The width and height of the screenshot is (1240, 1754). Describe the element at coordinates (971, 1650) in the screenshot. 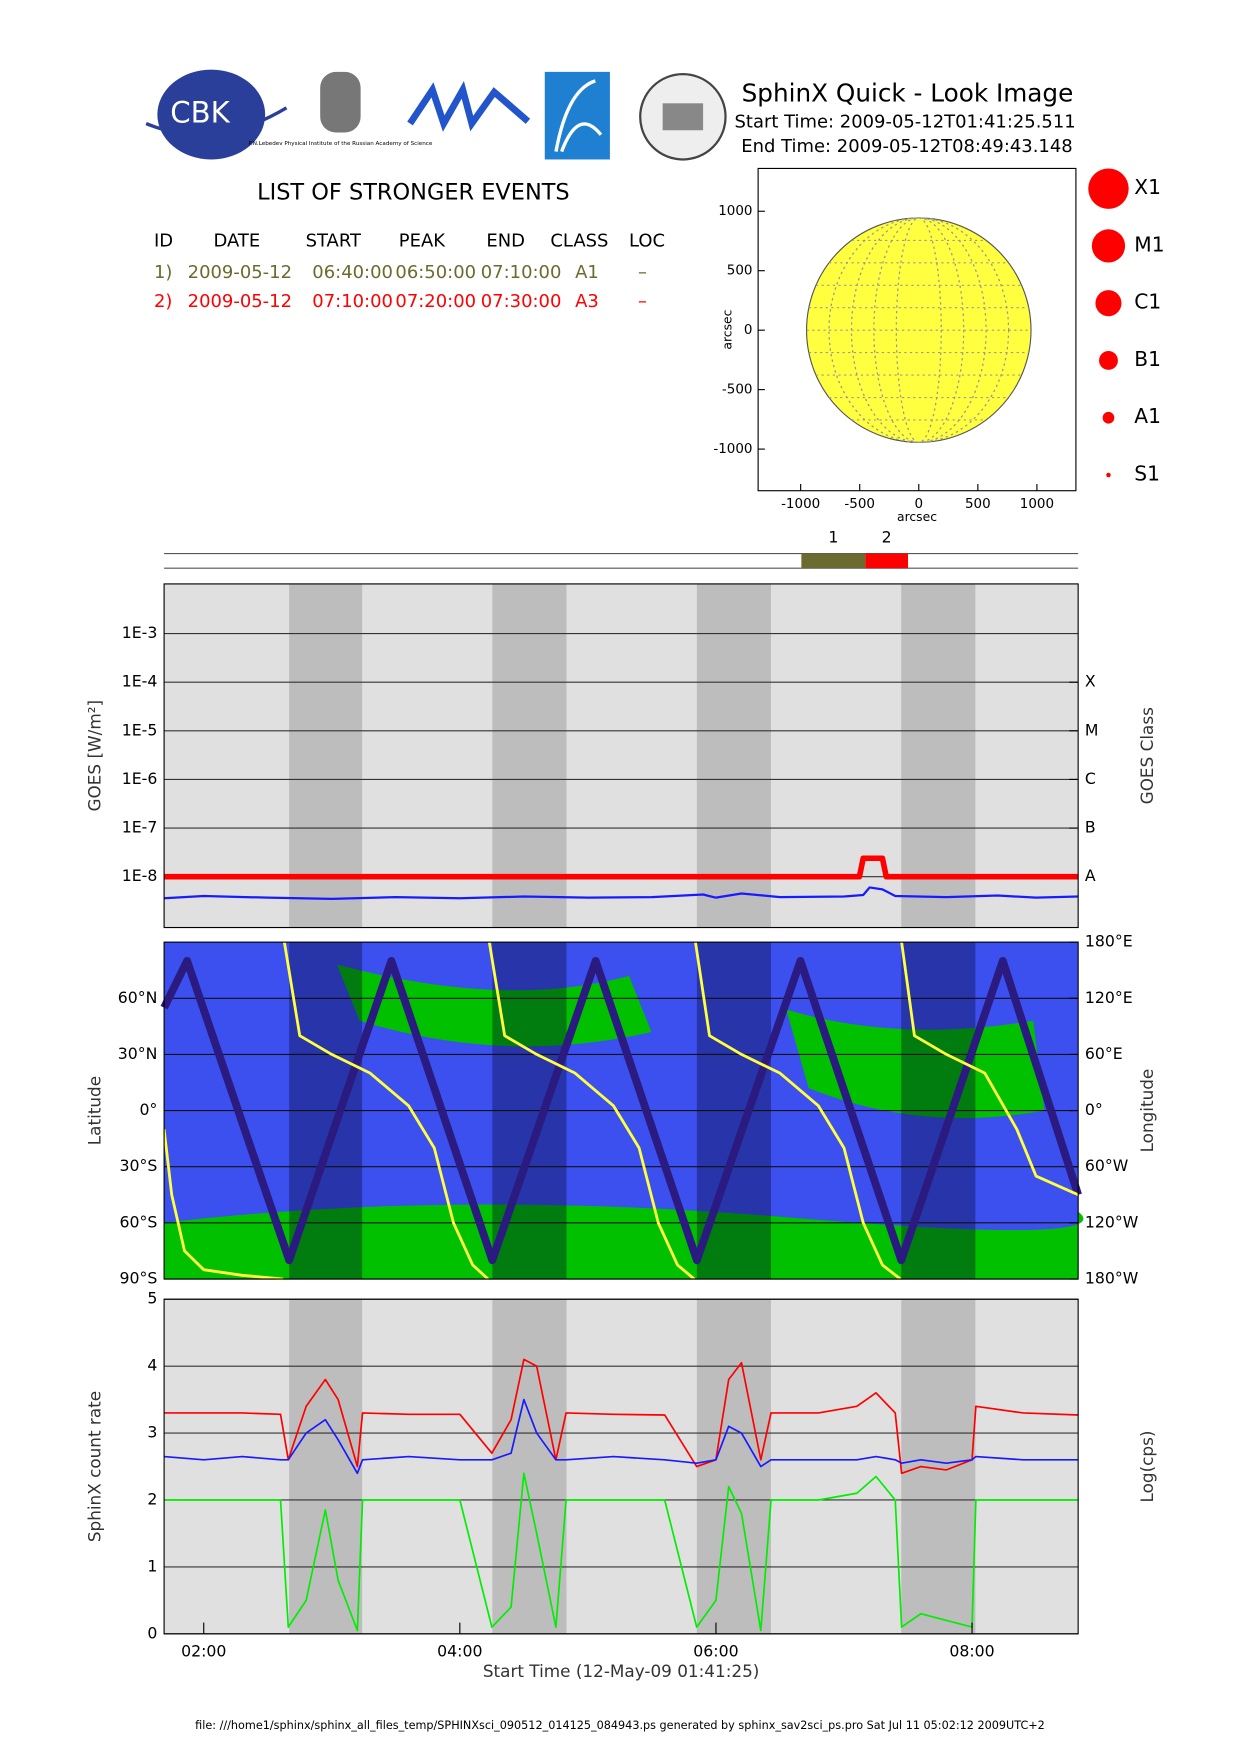

I see `x-tick-label: 08:00` at that location.